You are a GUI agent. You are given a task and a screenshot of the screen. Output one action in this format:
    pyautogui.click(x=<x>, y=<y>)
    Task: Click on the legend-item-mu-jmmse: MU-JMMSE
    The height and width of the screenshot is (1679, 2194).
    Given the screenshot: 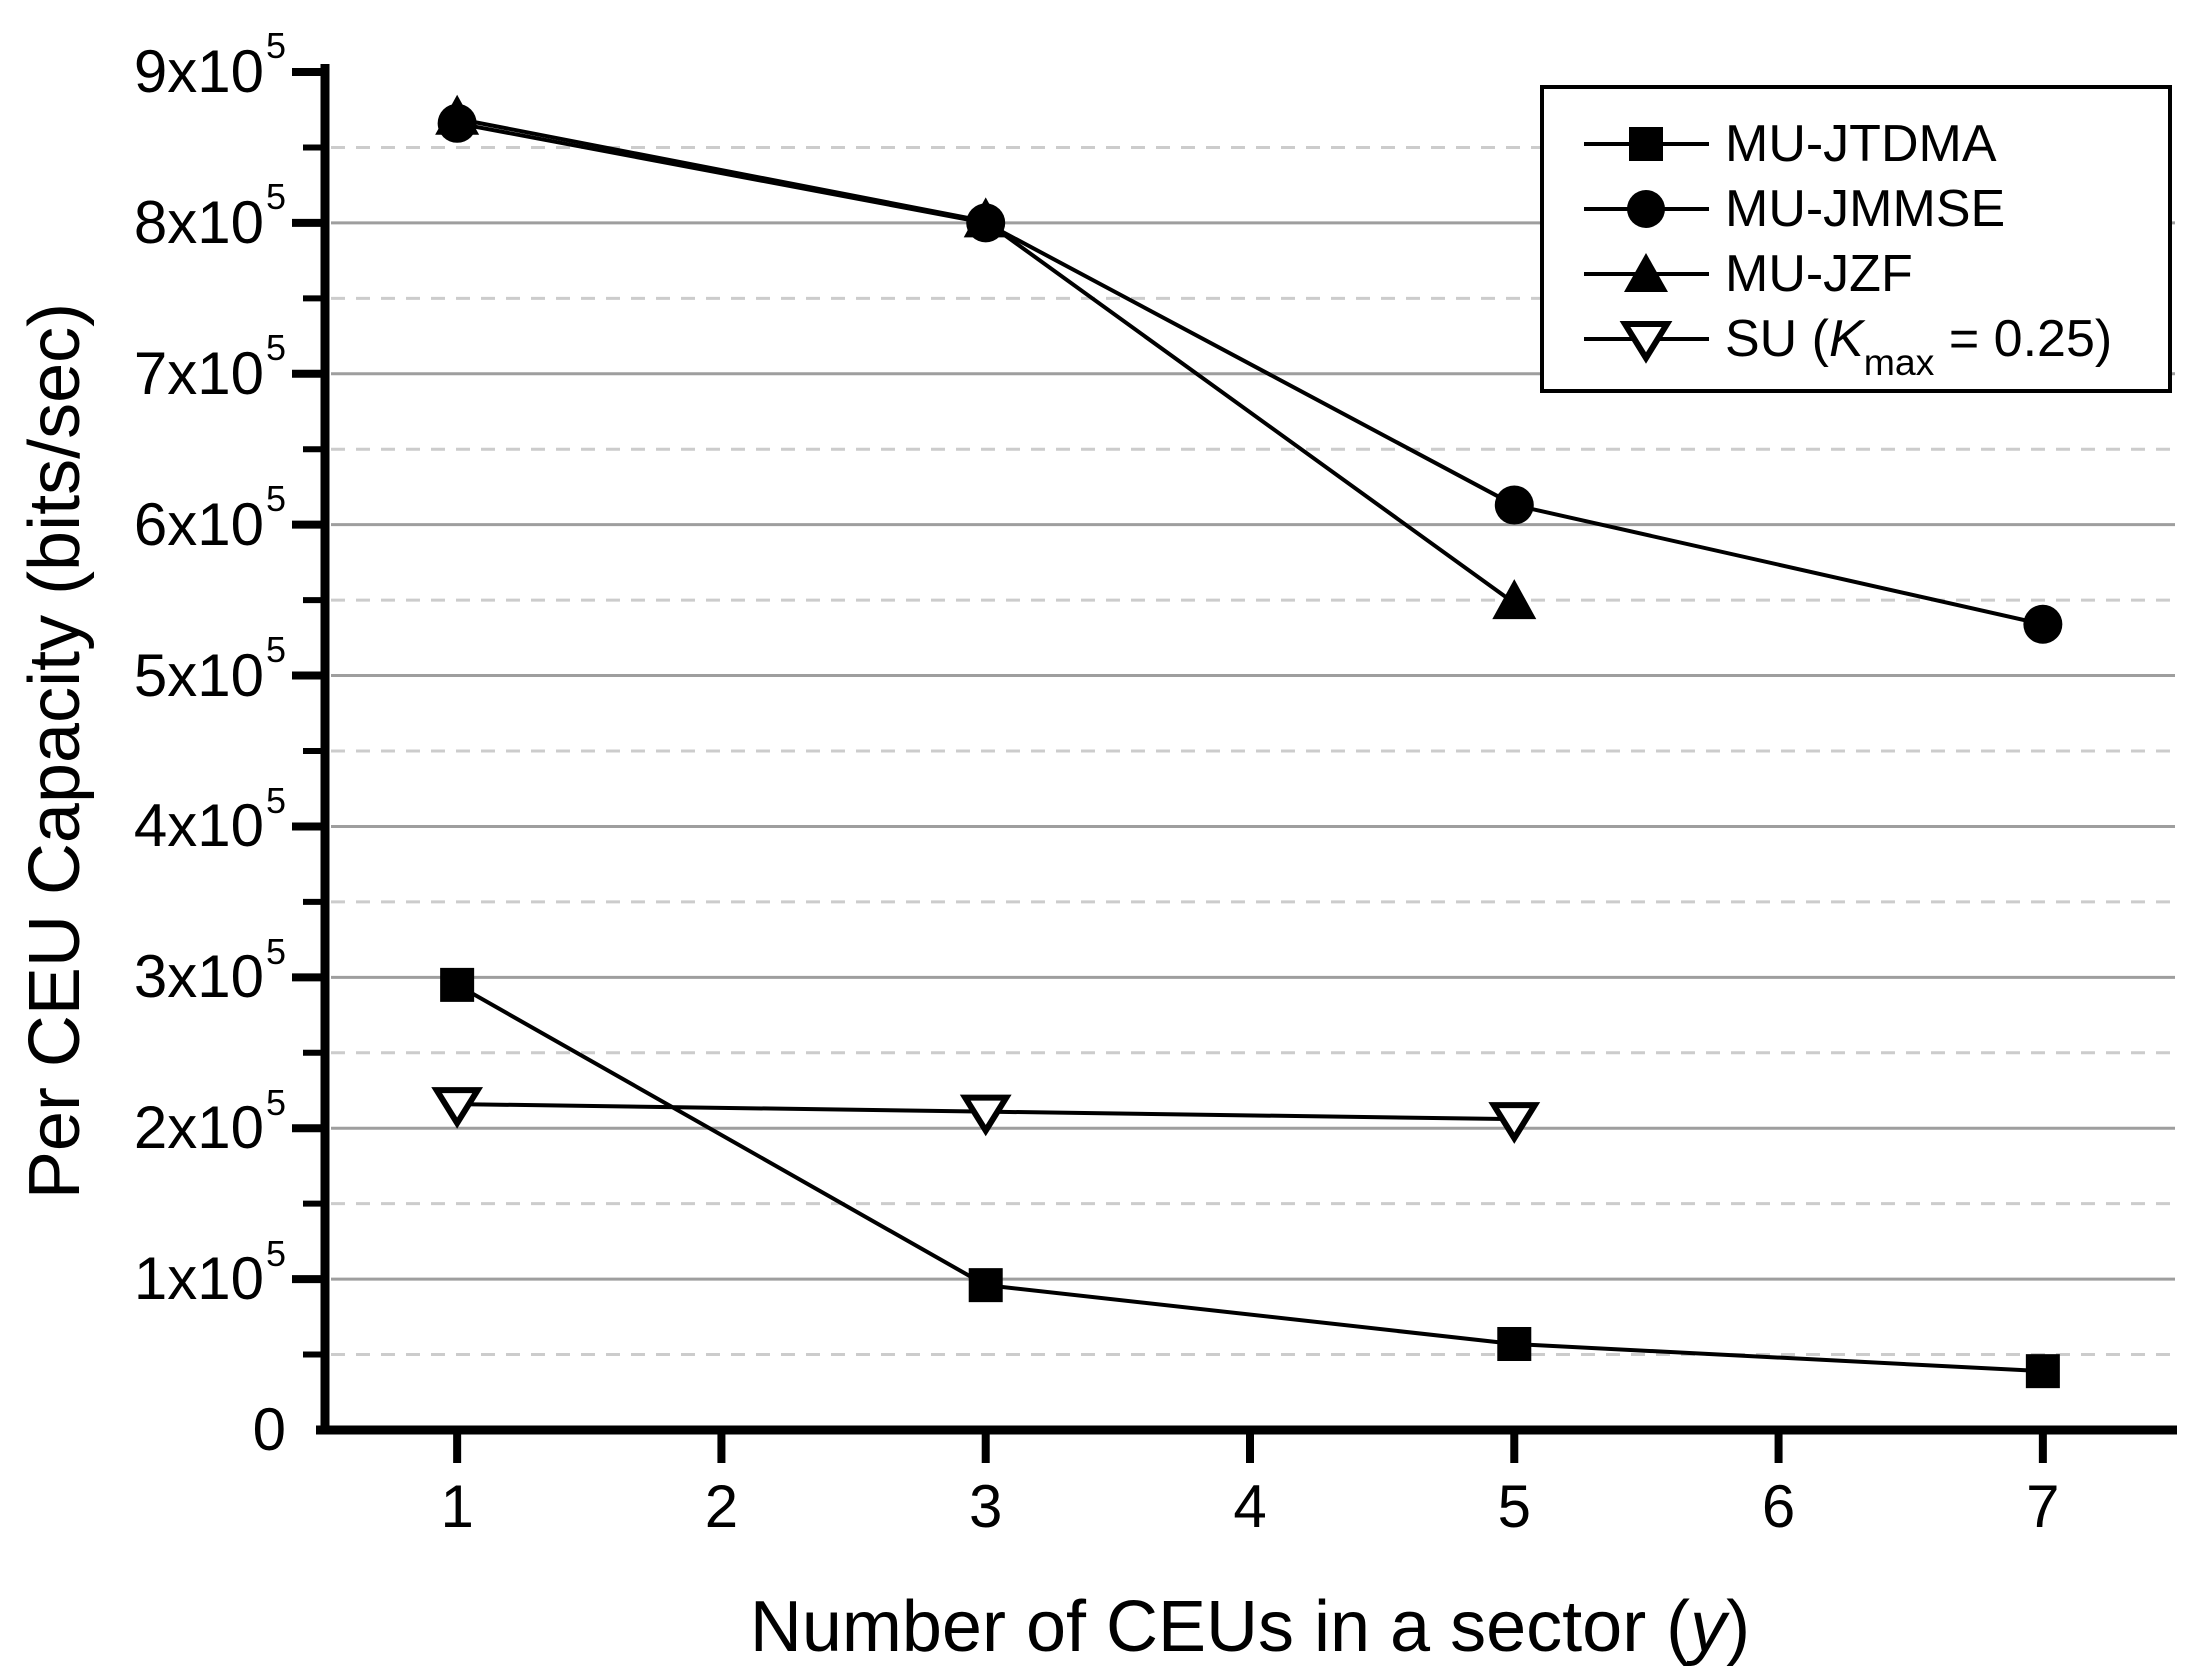 What is the action you would take?
    pyautogui.click(x=1856, y=208)
    